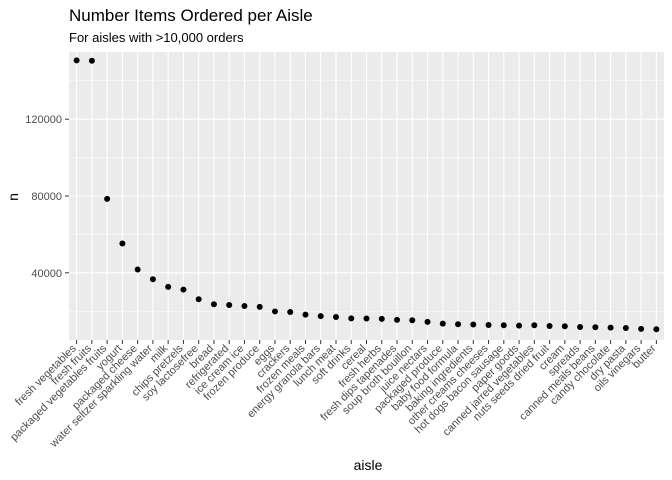 This screenshot has height=480, width=672. I want to click on y-tick-label: 80000, so click(46, 197).